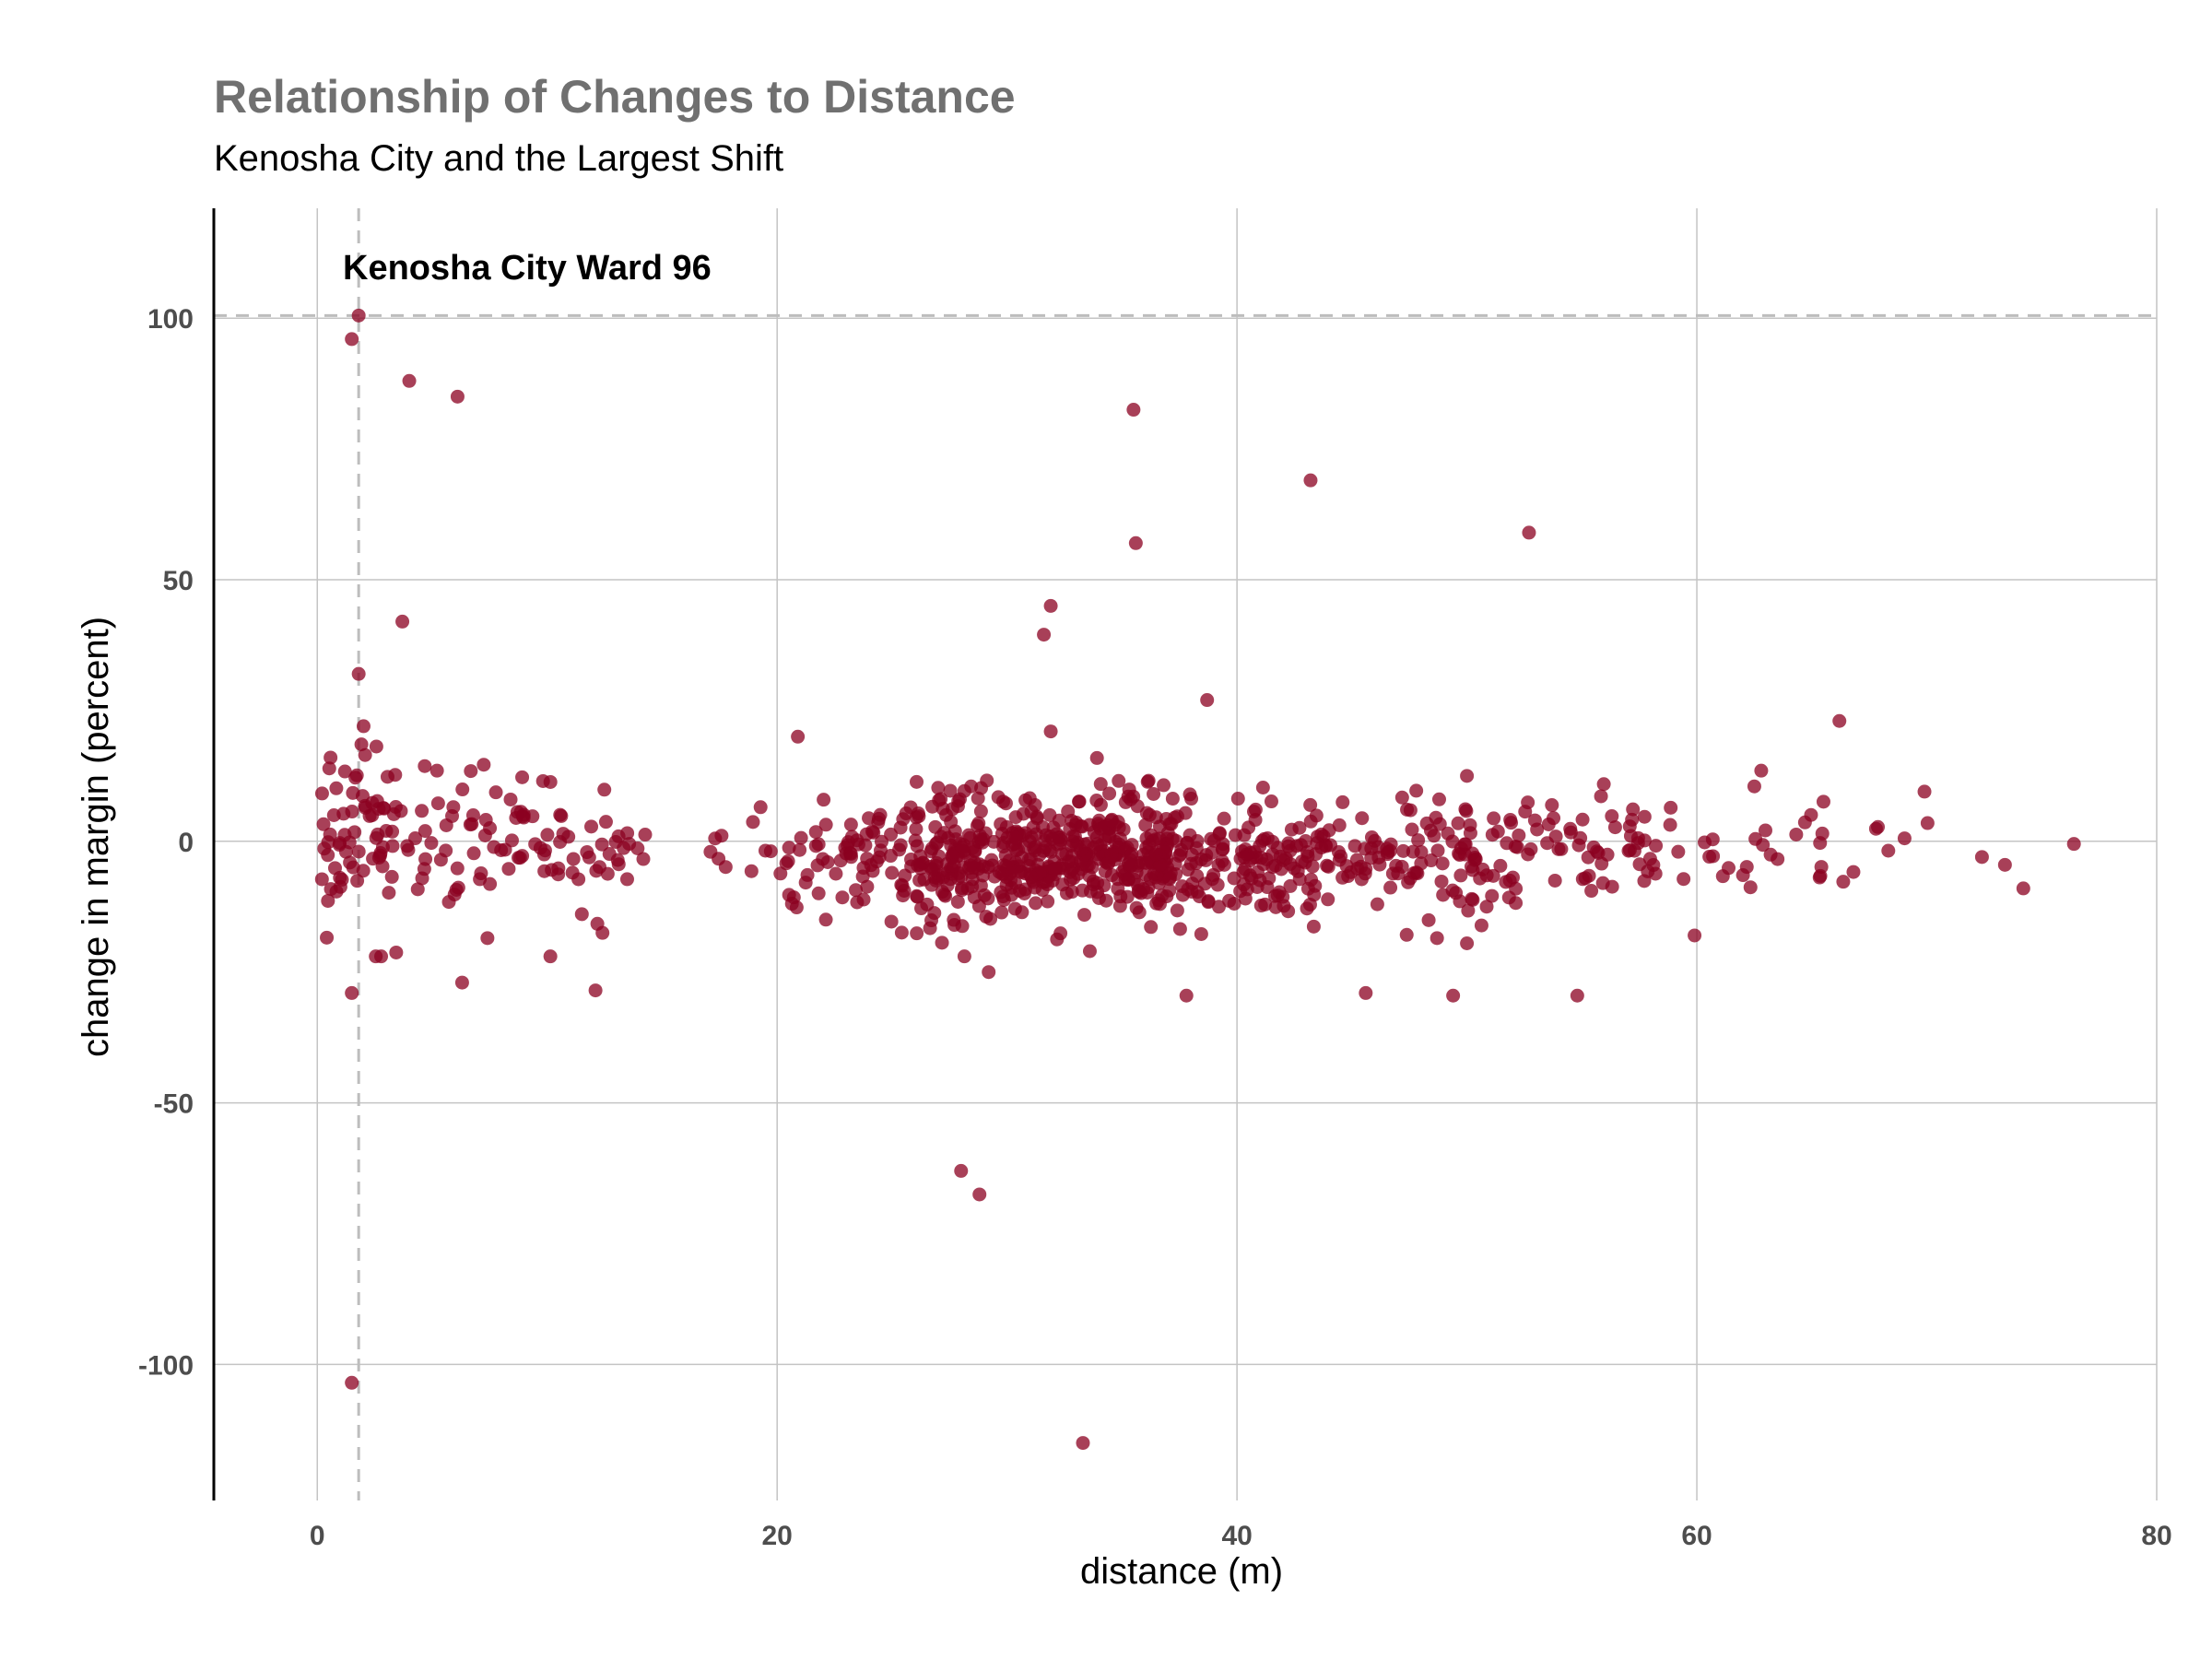  Describe the element at coordinates (186, 843) in the screenshot. I see `y-tick-label: 0` at that location.